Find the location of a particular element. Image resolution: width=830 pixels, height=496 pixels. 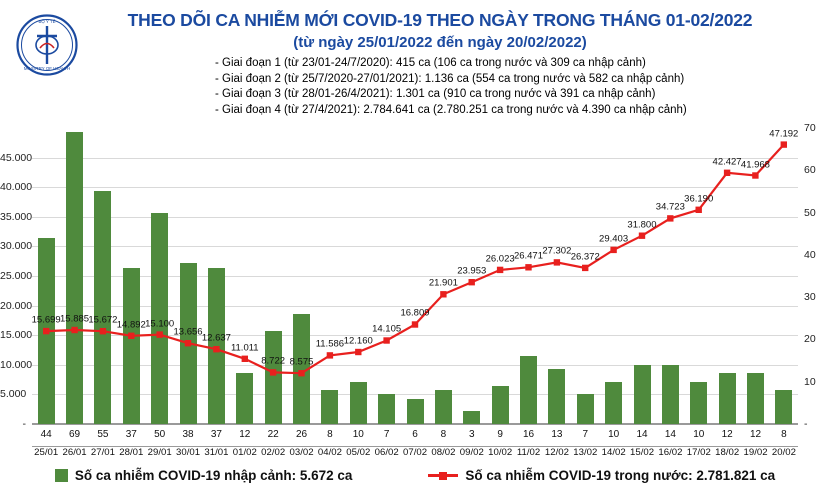

x-axis-tick-label: 18/02 is located at coordinates (727, 452).